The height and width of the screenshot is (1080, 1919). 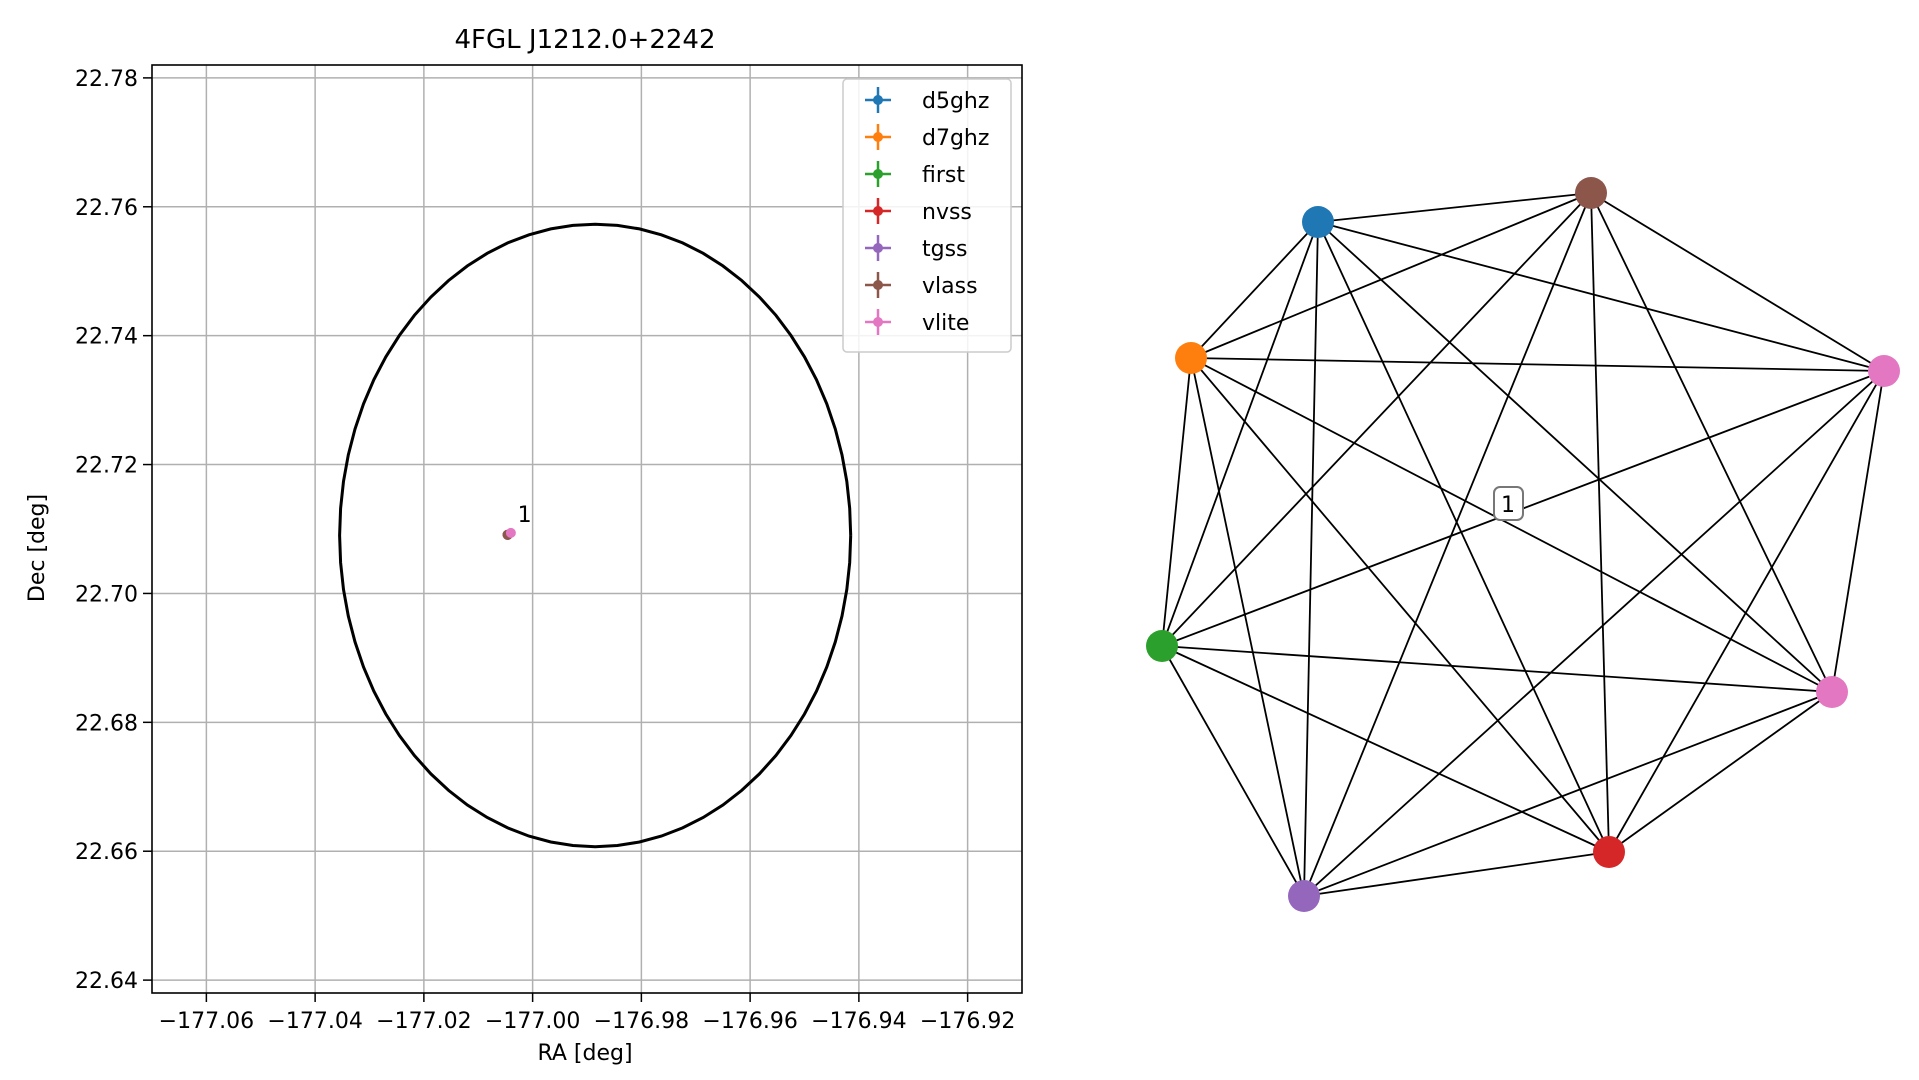 What do you see at coordinates (1832, 692) in the screenshot?
I see `graph-node-vlite-b` at bounding box center [1832, 692].